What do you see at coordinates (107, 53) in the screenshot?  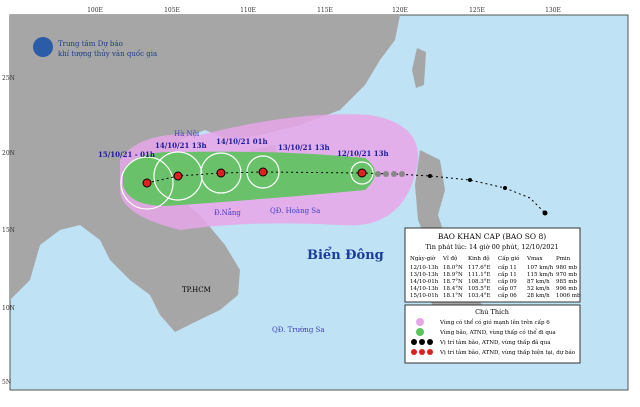 I see `header-text: khí tượng thủy văn quốc gia` at bounding box center [107, 53].